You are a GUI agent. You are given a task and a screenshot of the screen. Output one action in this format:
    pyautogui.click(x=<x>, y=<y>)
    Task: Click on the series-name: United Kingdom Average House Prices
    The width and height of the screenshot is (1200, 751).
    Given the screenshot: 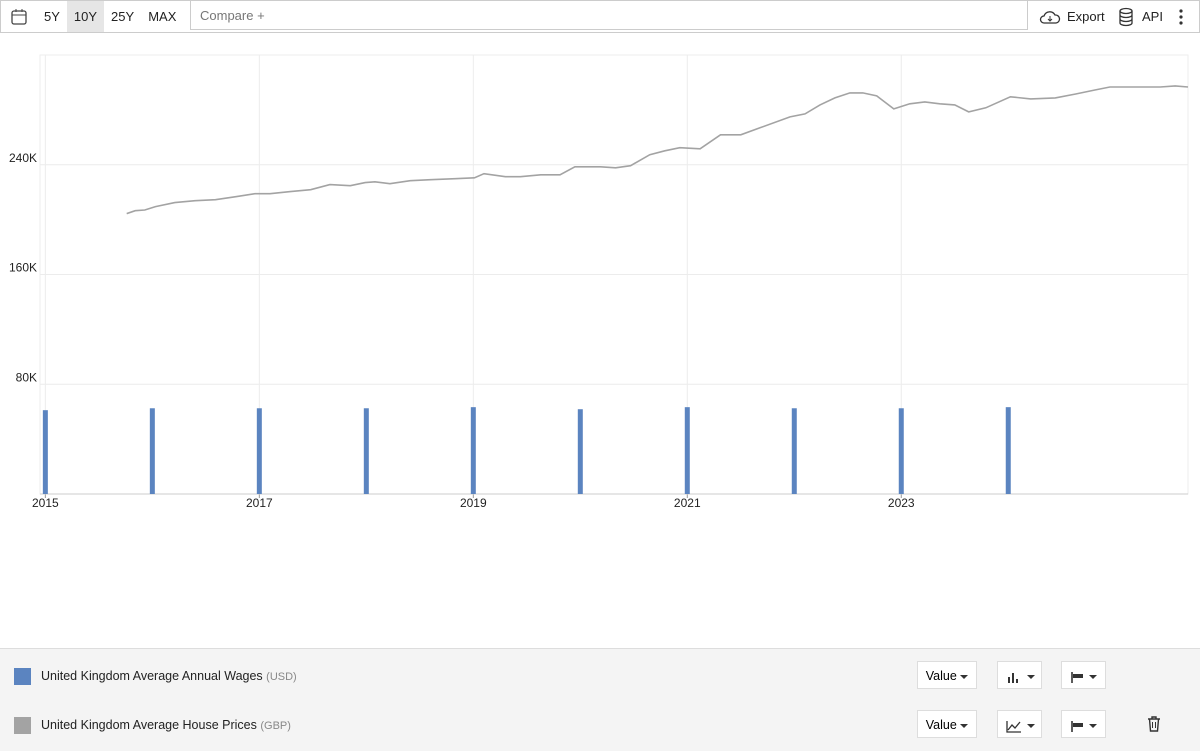 What is the action you would take?
    pyautogui.click(x=149, y=725)
    